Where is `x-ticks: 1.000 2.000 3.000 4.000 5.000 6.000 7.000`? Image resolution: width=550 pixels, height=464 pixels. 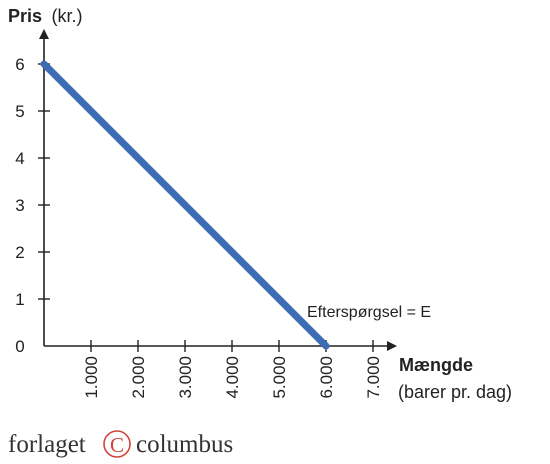
x-ticks: 1.000 2.000 3.000 4.000 5.000 6.000 7.000 is located at coordinates (232, 369).